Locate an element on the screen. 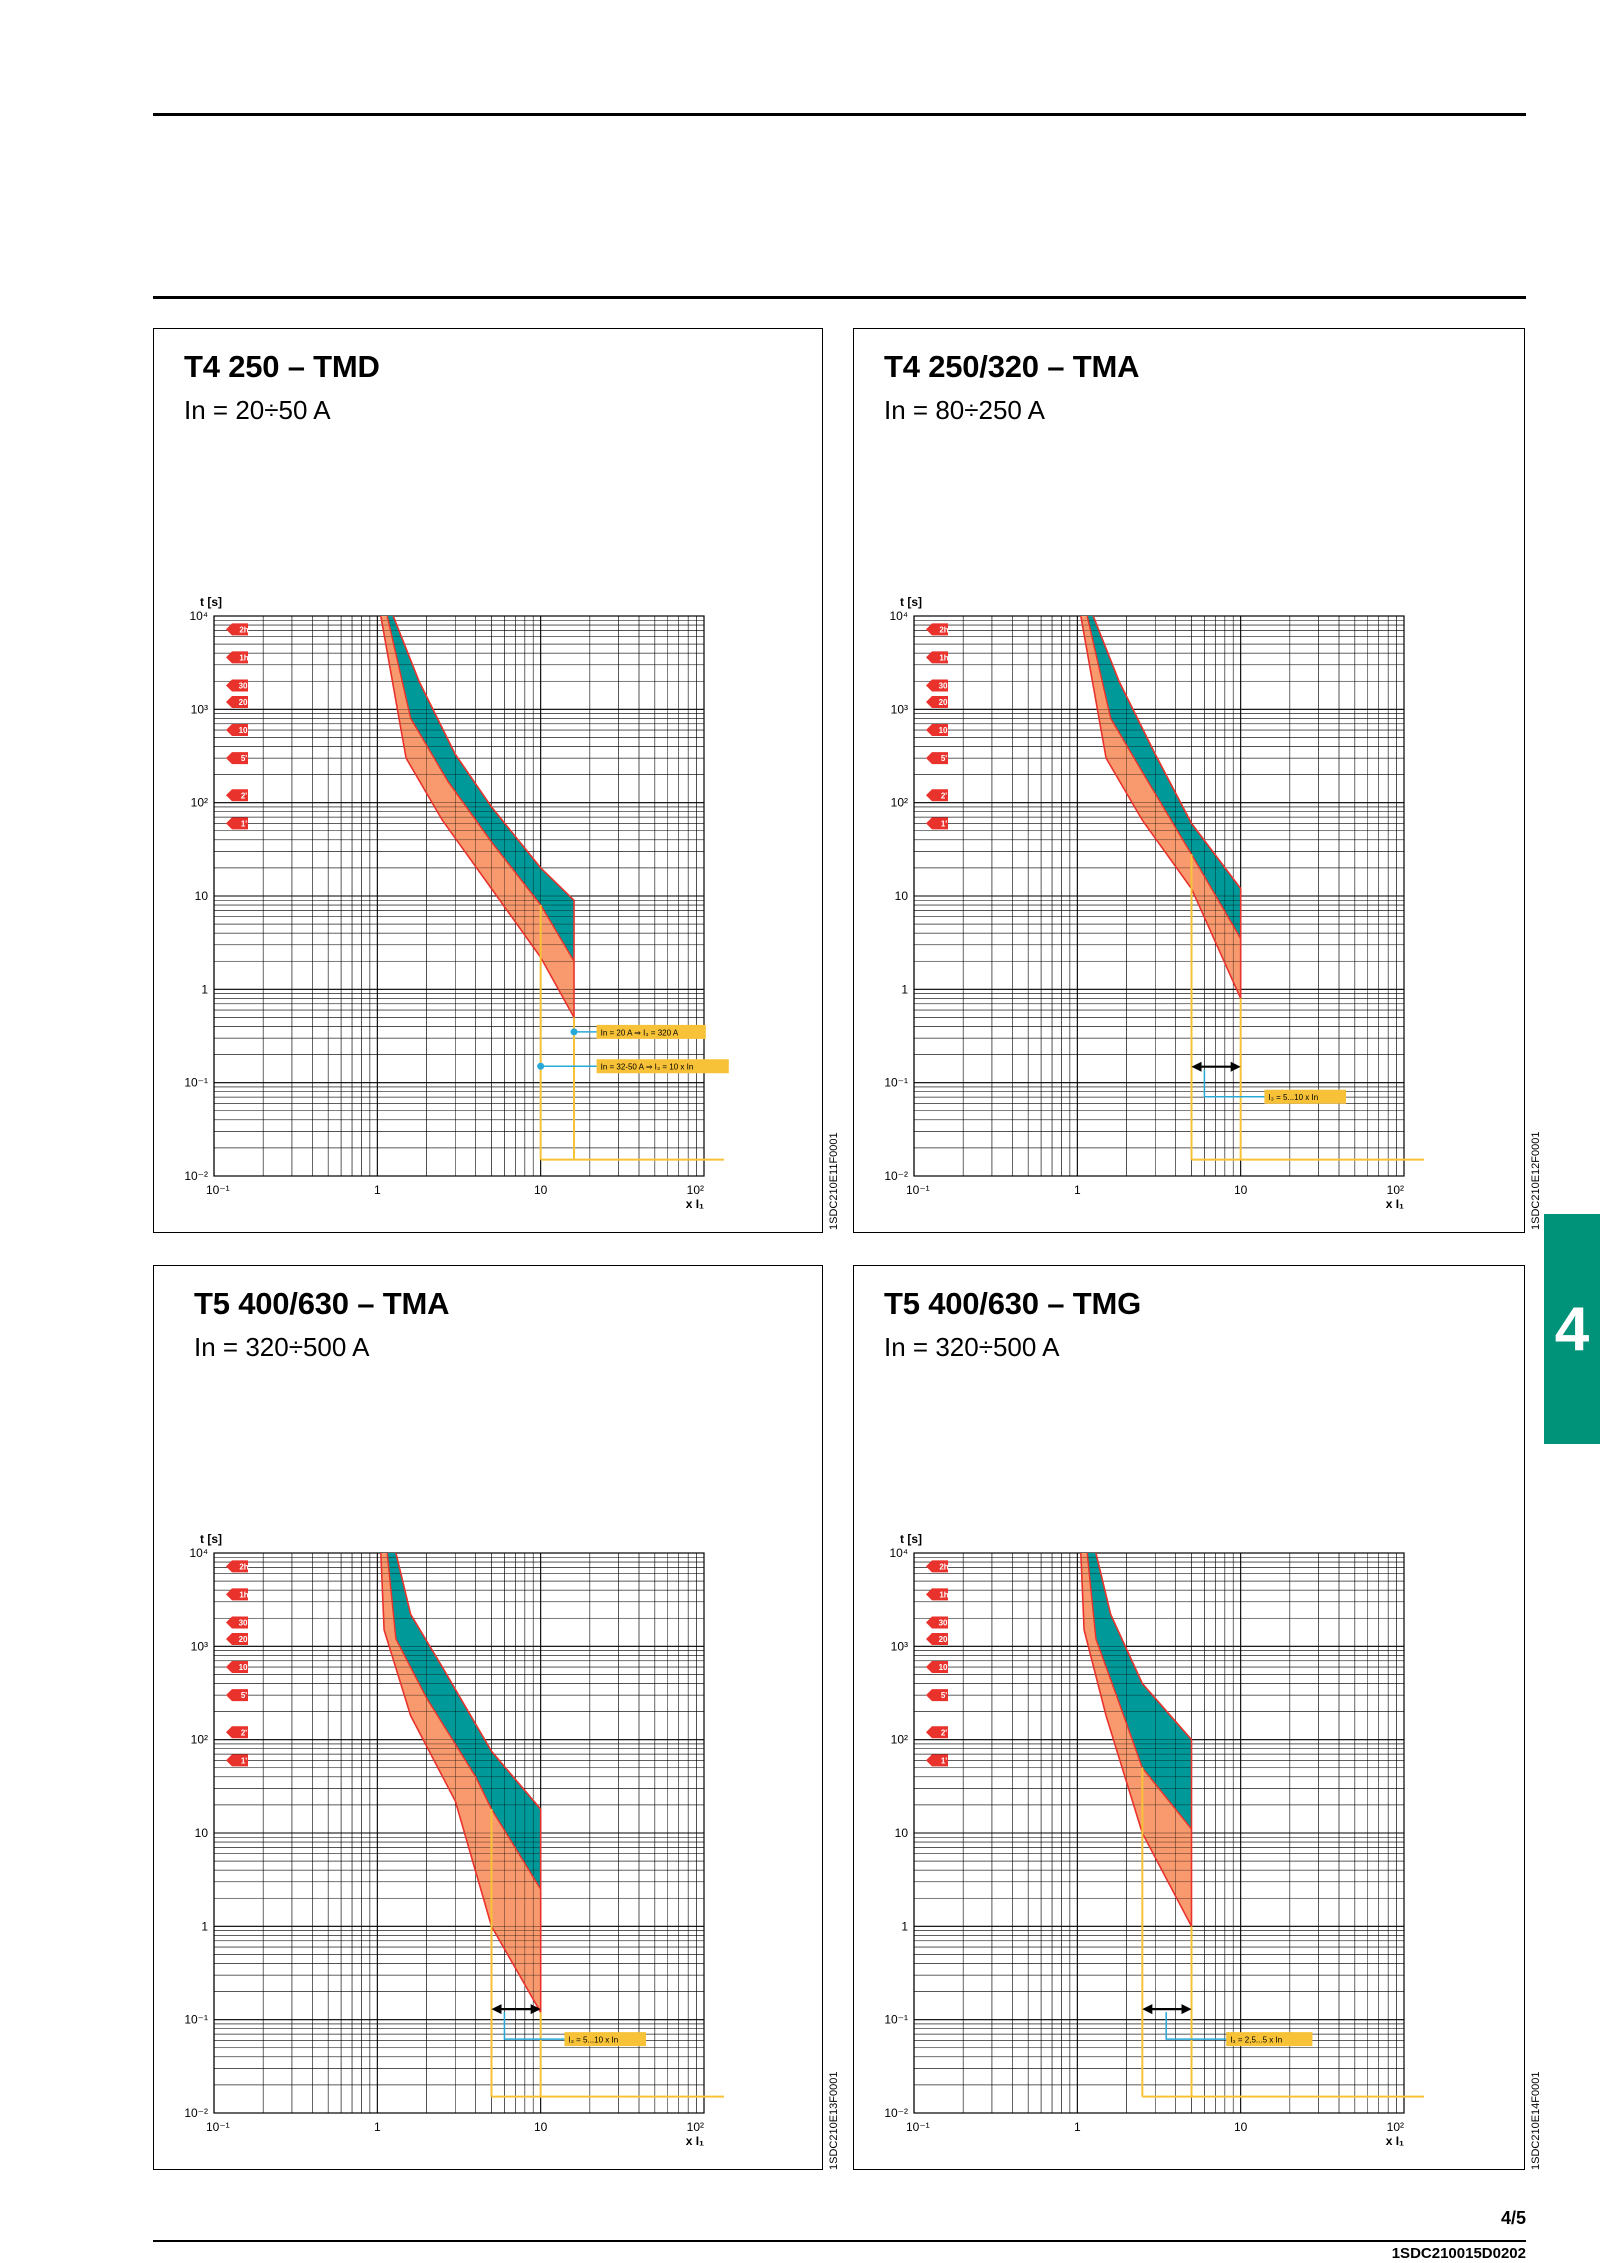  range-label: I₃ = 5...10 x In is located at coordinates (593, 2040).